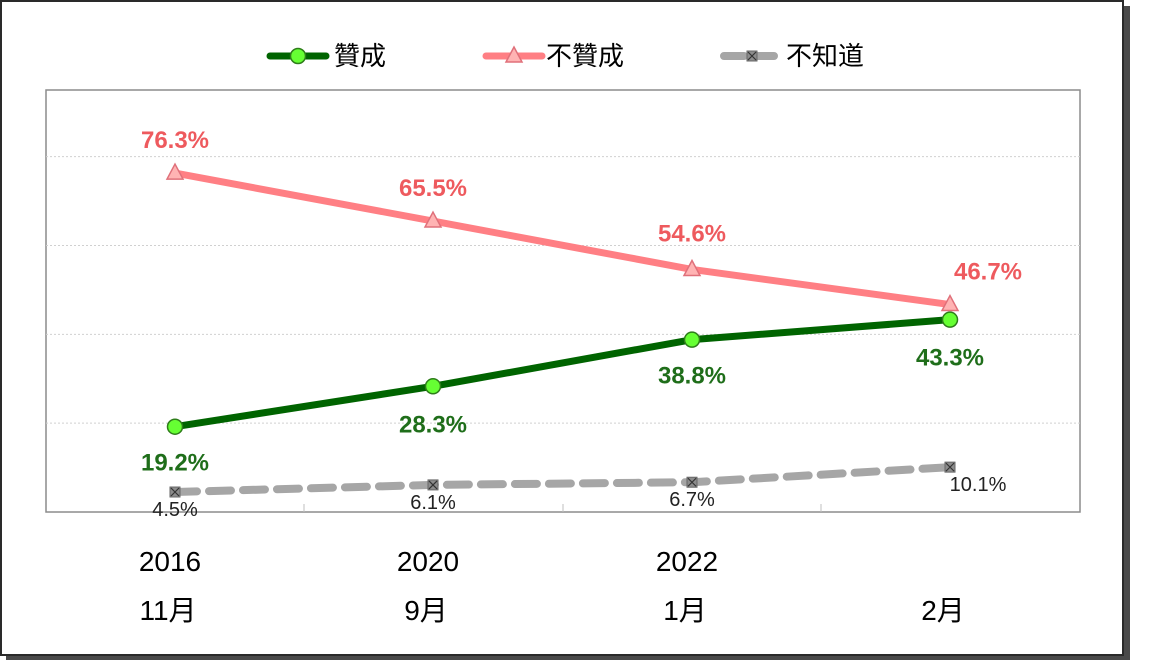  What do you see at coordinates (687, 561) in the screenshot?
I see `x-tick-label-year: 2022` at bounding box center [687, 561].